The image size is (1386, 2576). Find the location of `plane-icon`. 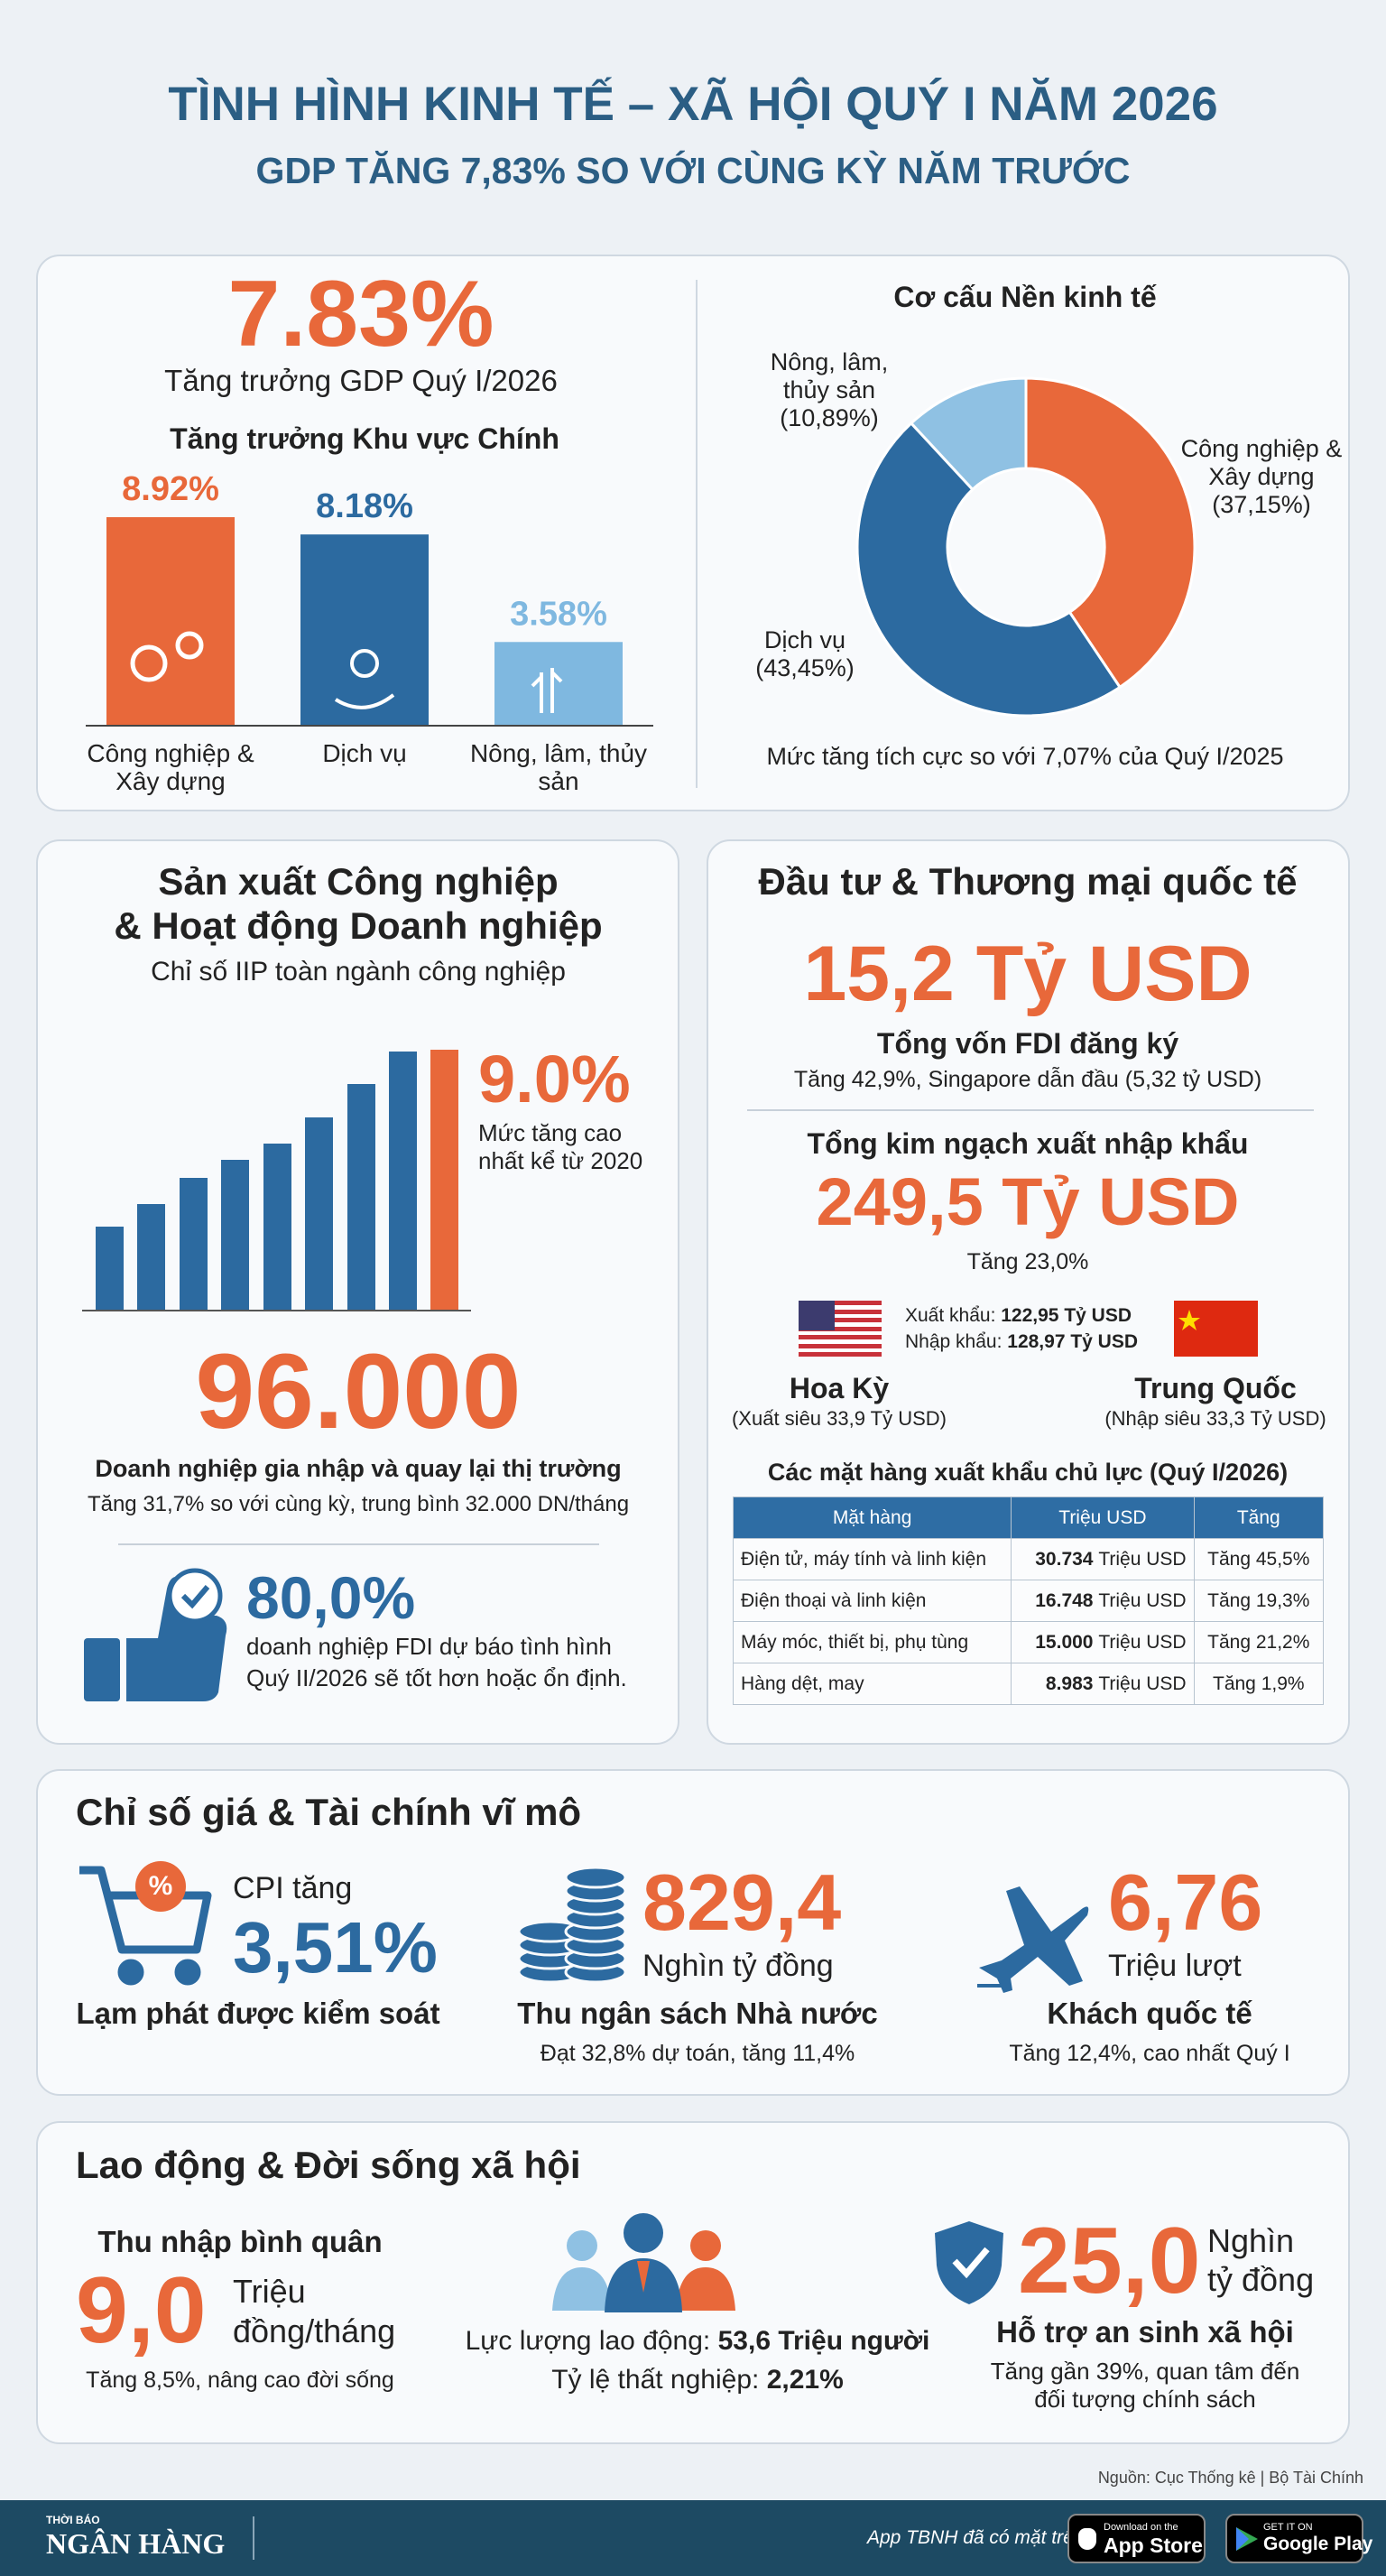

plane-icon is located at coordinates (1033, 1939).